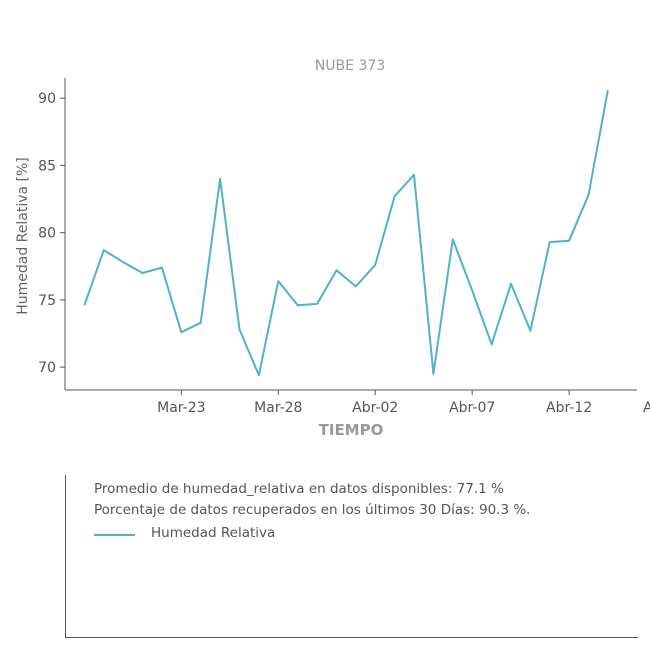 This screenshot has height=650, width=650. What do you see at coordinates (23, 236) in the screenshot?
I see `y-axis-label: Humedad Relativa [%]` at bounding box center [23, 236].